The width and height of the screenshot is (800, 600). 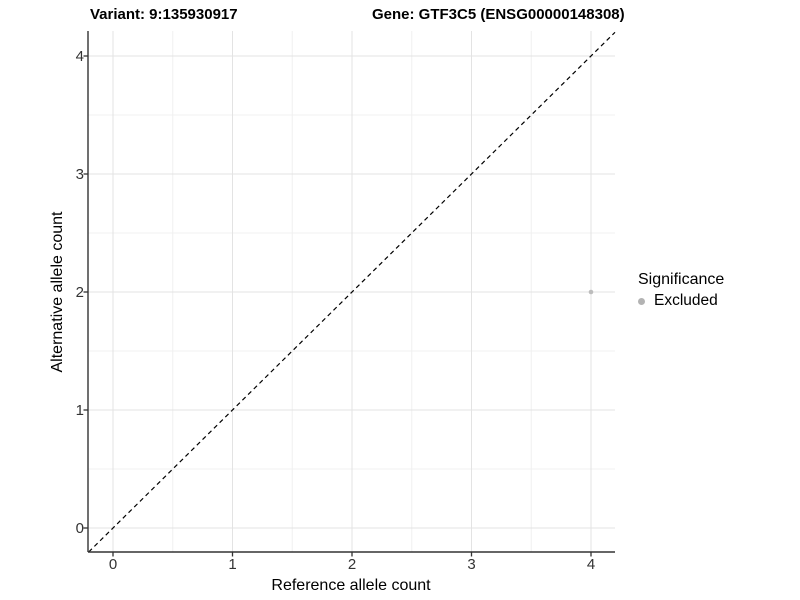 I want to click on legend-item-excluded: Excluded, so click(x=681, y=301).